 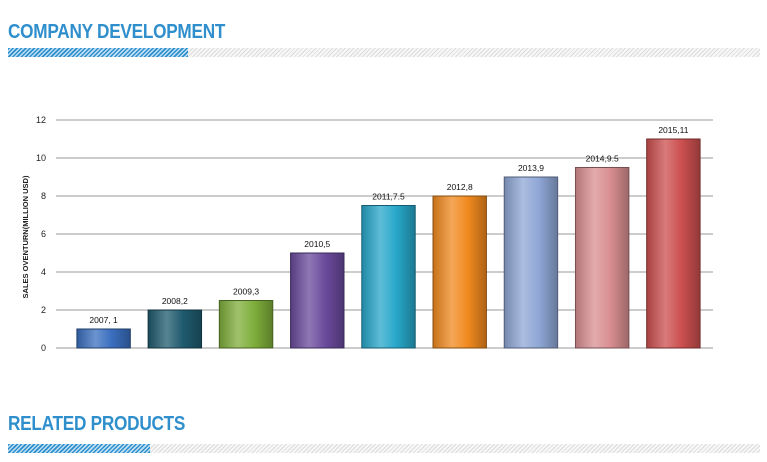 I want to click on y-tick-label: 4, so click(x=43, y=272).